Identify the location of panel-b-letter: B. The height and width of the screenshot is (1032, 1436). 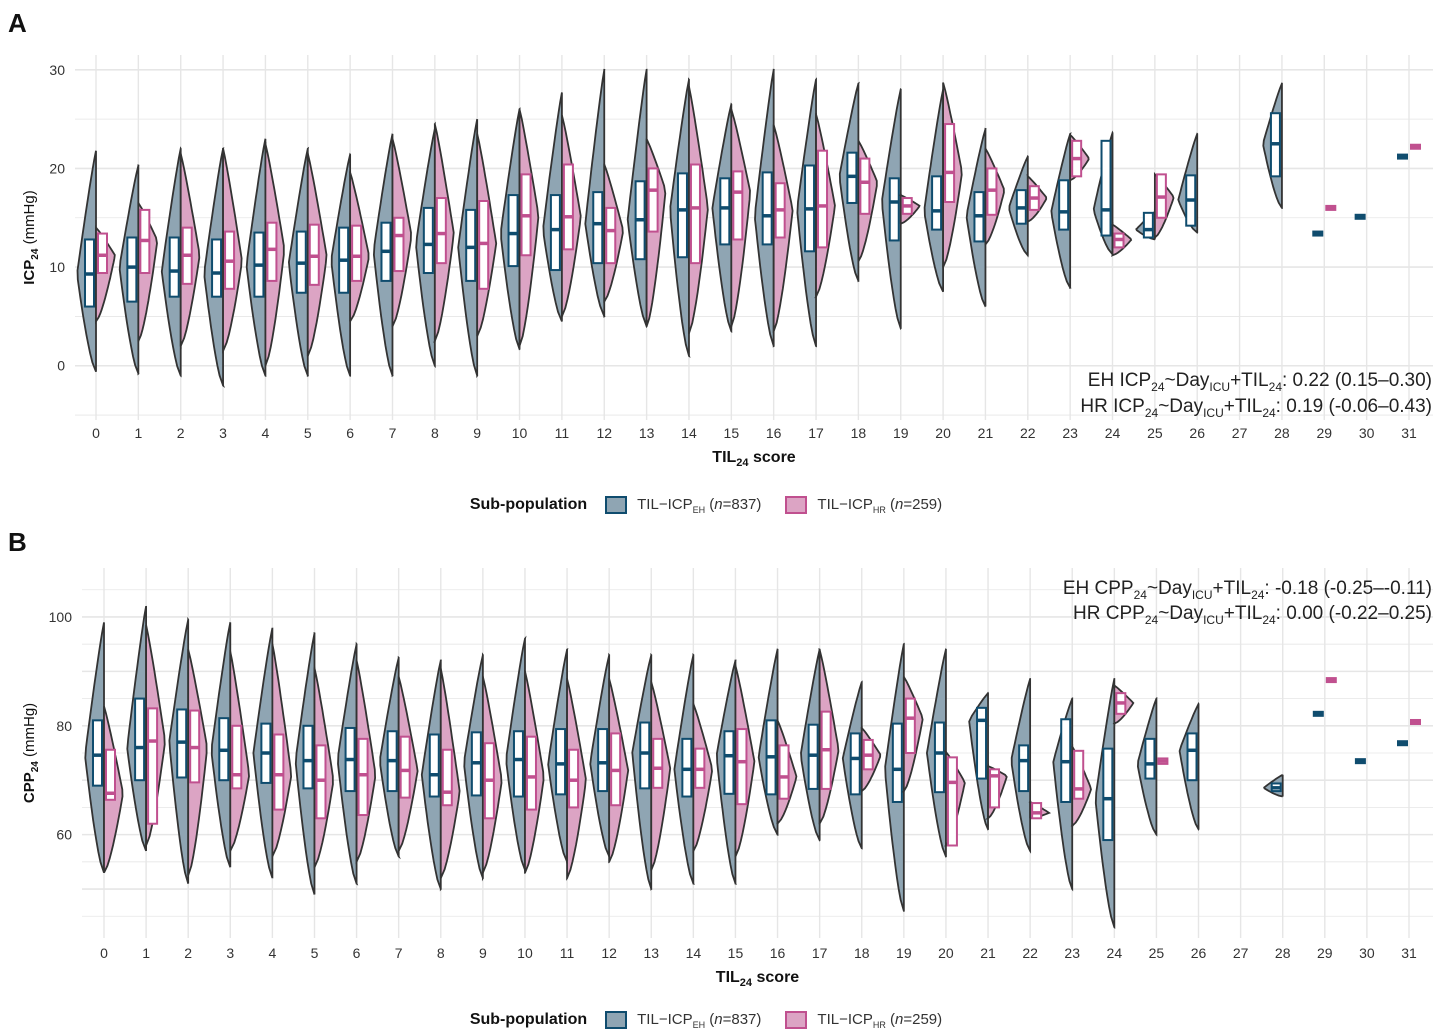
(17, 542).